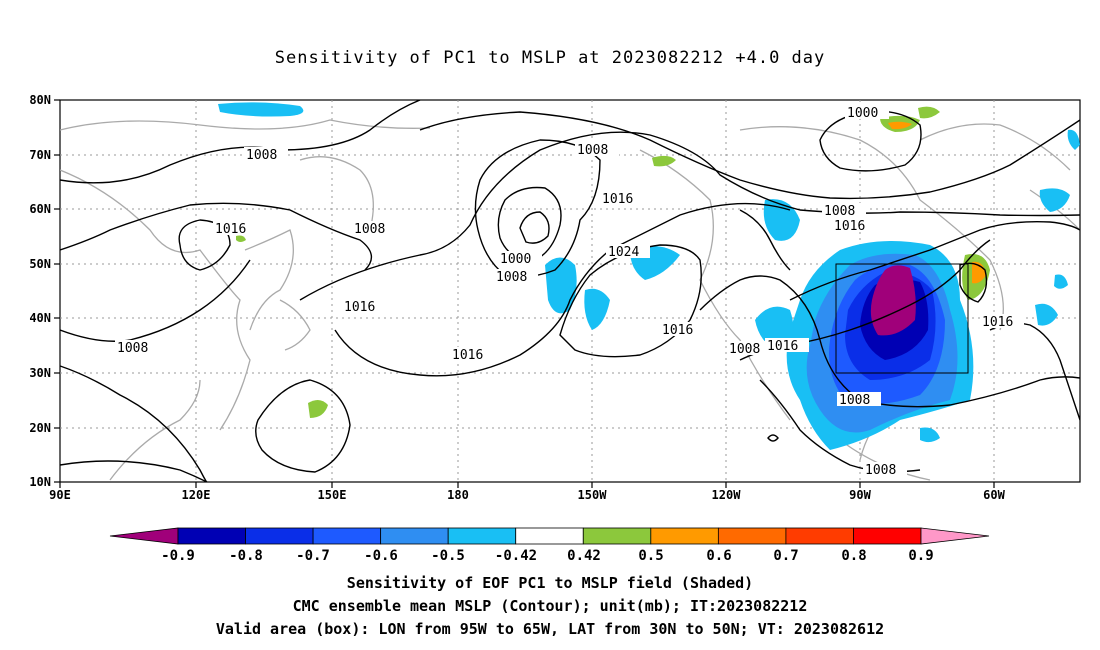 The width and height of the screenshot is (1100, 650). What do you see at coordinates (955, 536) in the screenshot?
I see `colorbar-arrow-right` at bounding box center [955, 536].